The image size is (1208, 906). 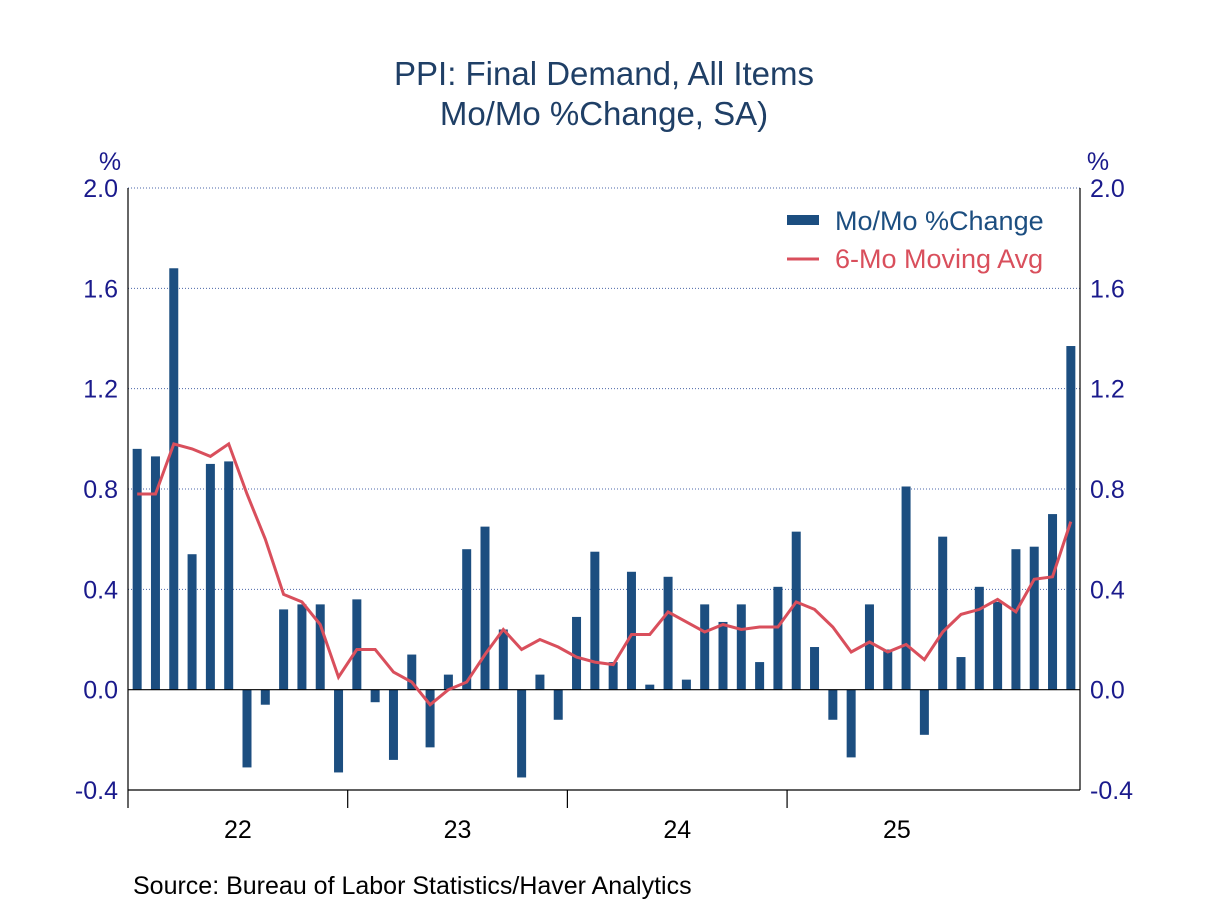 I want to click on y-unit-right: %, so click(x=1098, y=162).